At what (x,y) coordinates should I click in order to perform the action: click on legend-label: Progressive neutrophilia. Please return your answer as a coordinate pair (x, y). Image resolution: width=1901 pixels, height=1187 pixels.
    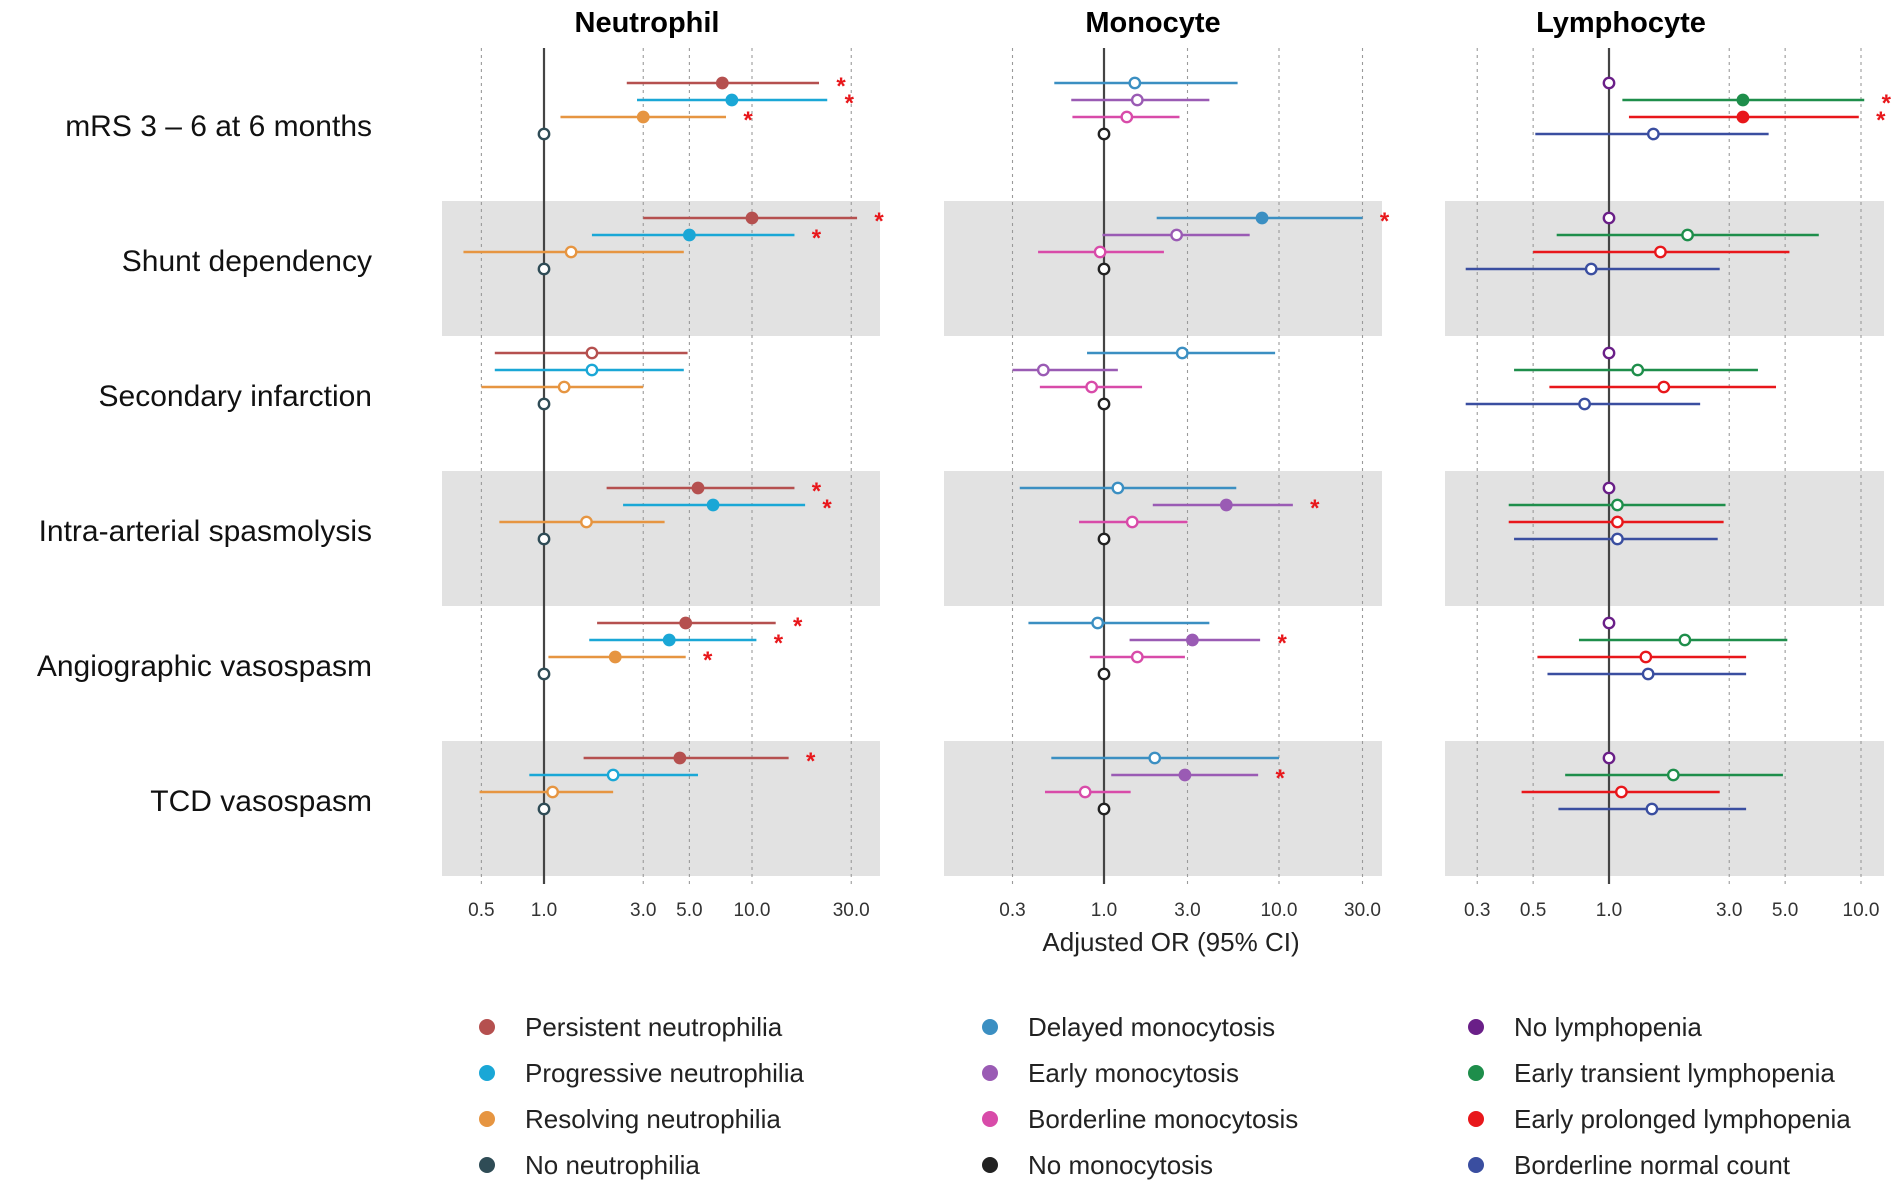
    Looking at the image, I should click on (664, 1073).